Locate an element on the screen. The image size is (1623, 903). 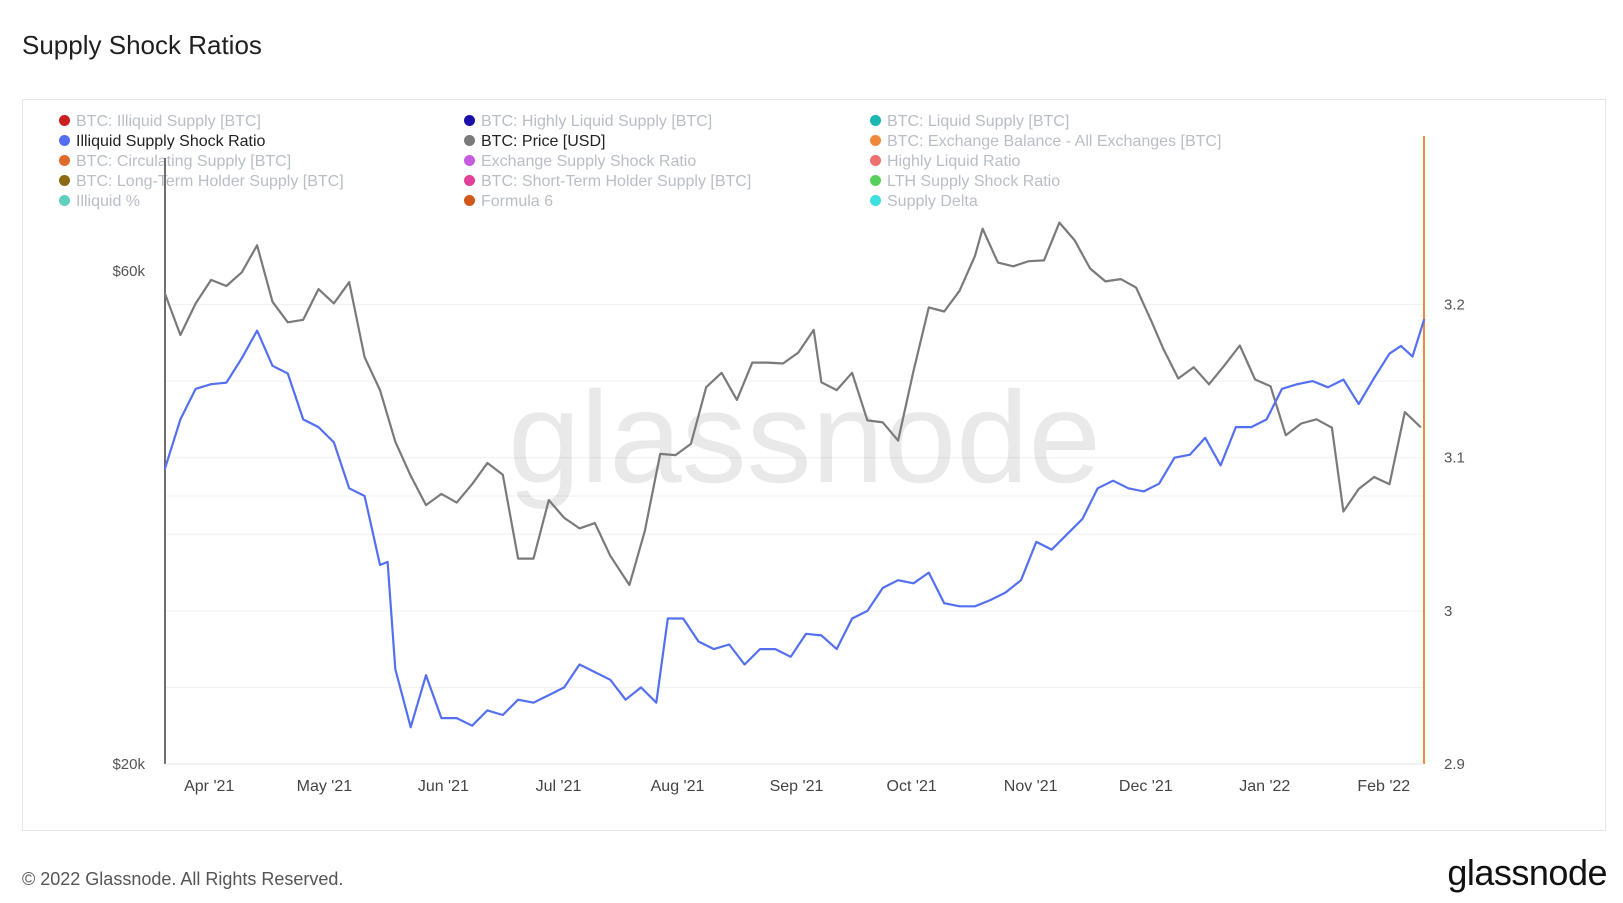
legend-label: BTC: Short-Term Holder Supply [BTC] is located at coordinates (616, 181).